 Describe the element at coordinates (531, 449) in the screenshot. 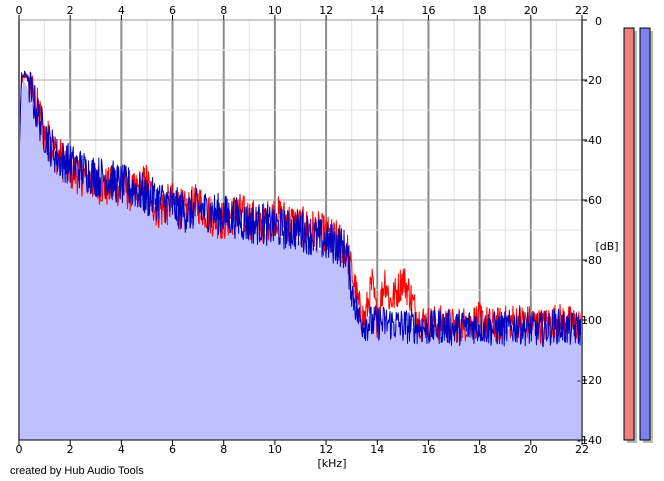

I see `x-tick-label-bottom: 20` at that location.